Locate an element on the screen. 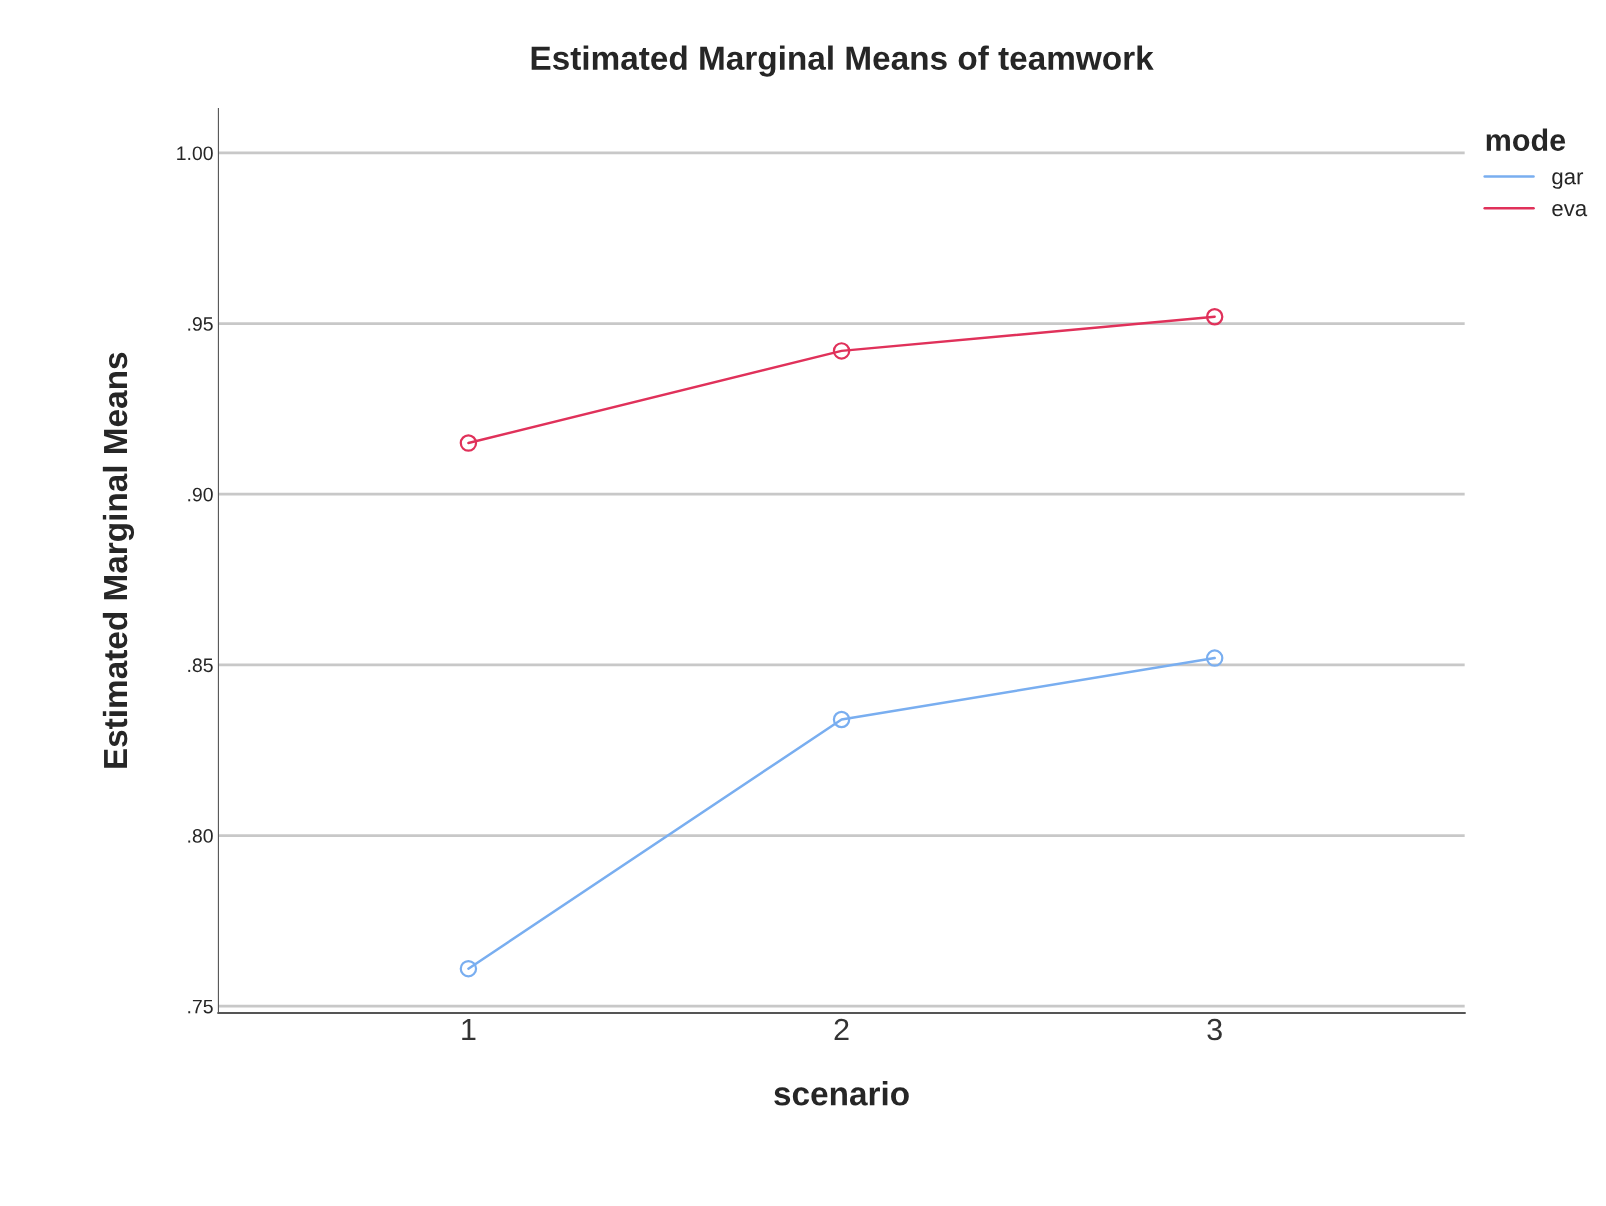  x-tick-label: 3 is located at coordinates (1214, 1029).